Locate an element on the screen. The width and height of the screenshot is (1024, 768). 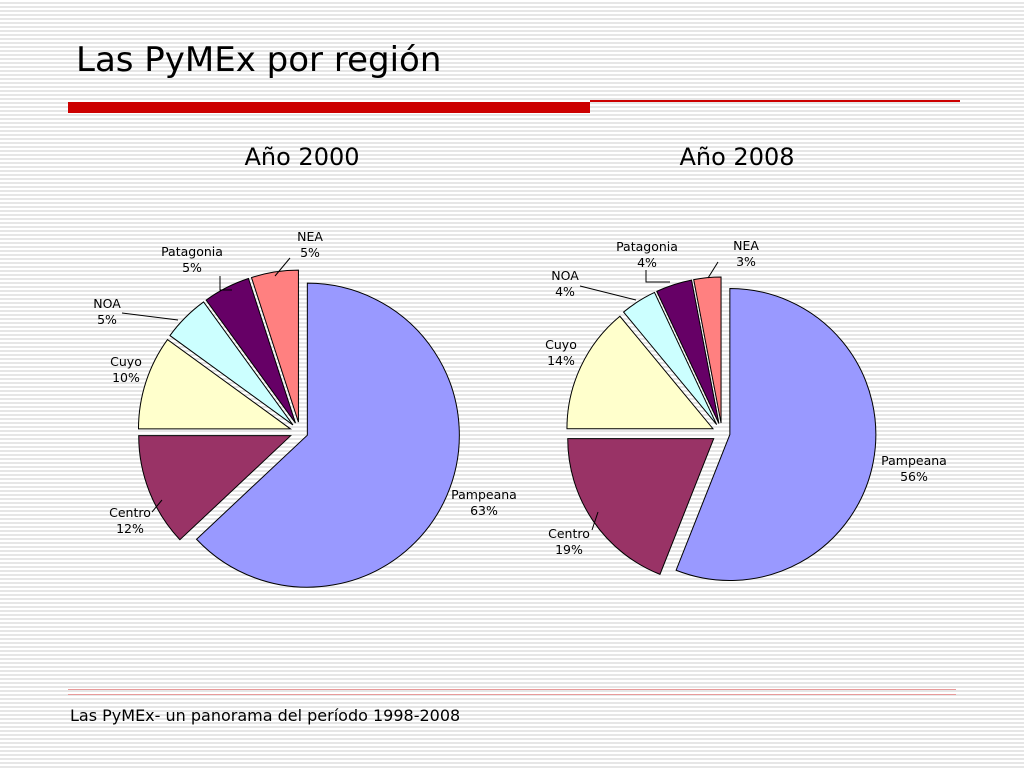
footer-divider-bottom is located at coordinates (512, 694).